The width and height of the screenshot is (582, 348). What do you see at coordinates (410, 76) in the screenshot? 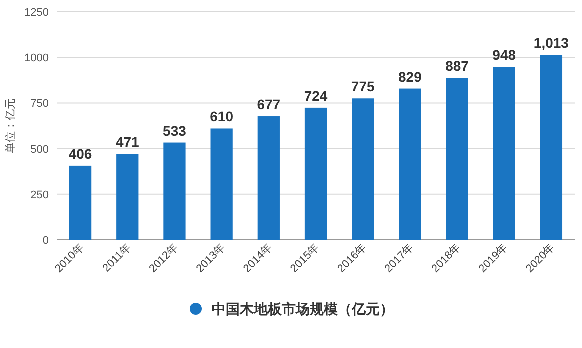
I see `data-label: 829` at bounding box center [410, 76].